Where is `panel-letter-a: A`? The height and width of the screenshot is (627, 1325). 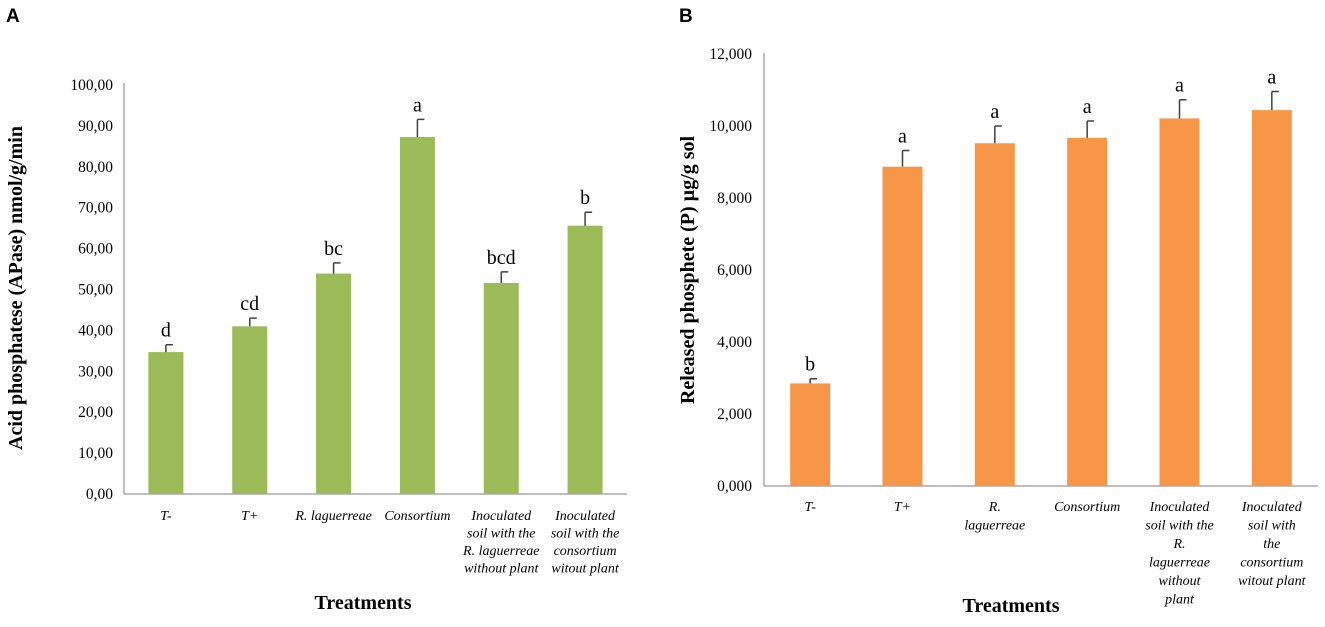
panel-letter-a: A is located at coordinates (13, 16).